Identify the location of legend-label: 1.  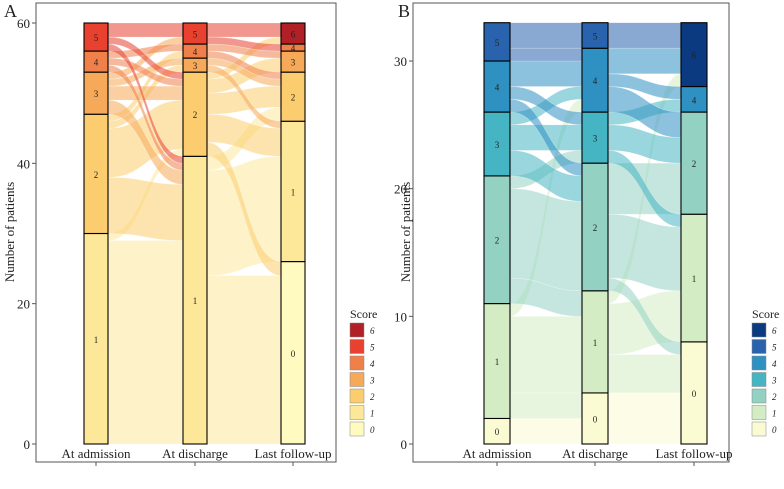
(372, 414).